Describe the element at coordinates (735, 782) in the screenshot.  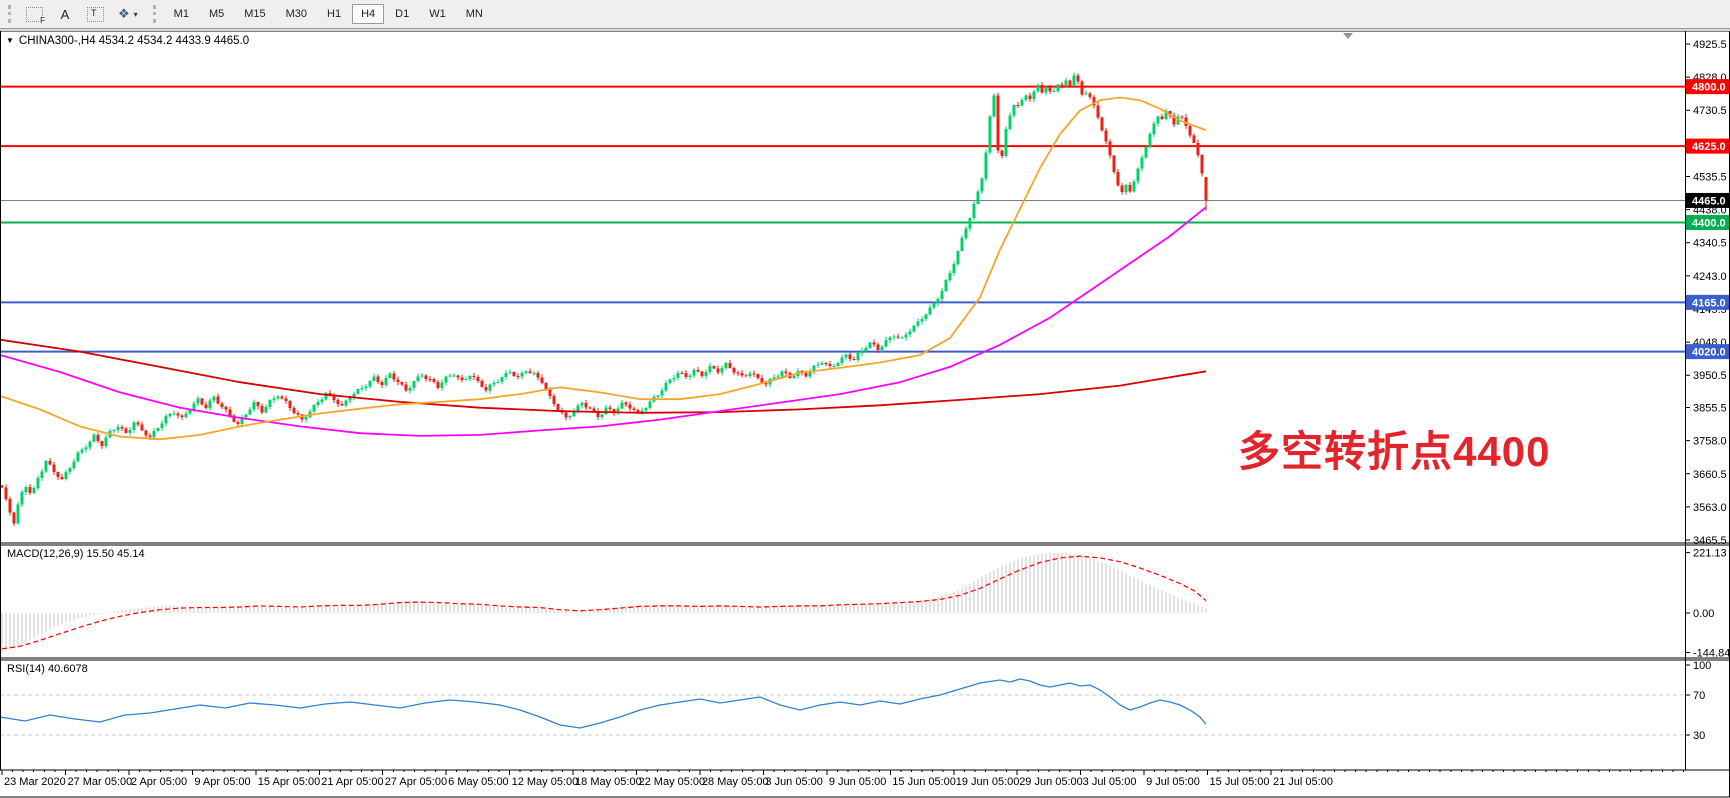
I see `time-axis-label: 28 May 05:00` at that location.